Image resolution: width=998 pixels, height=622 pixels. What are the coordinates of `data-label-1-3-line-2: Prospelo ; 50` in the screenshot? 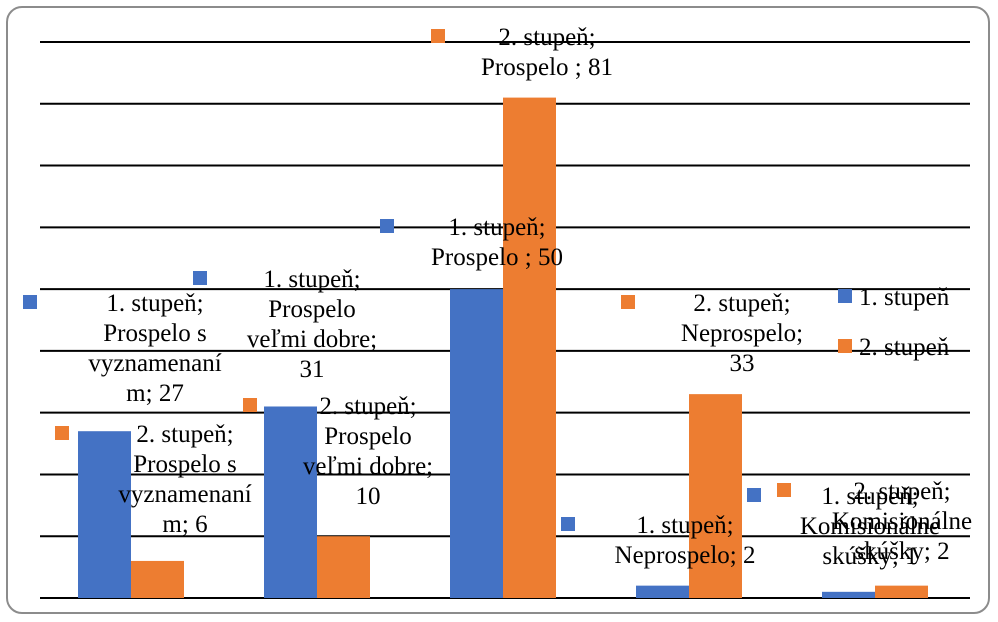 It's located at (497, 257).